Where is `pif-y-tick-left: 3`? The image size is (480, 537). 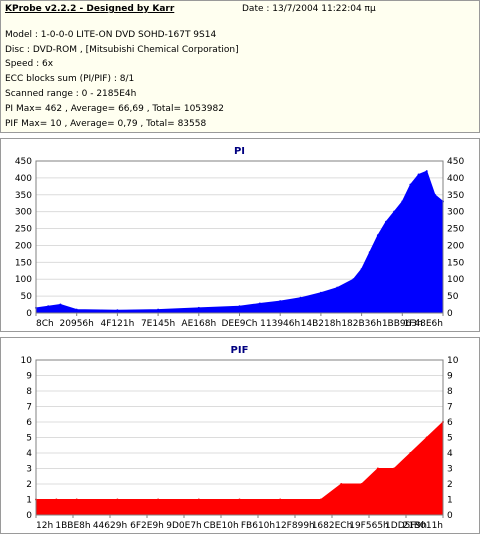
pif-y-tick-left: 3 is located at coordinates (29, 470).